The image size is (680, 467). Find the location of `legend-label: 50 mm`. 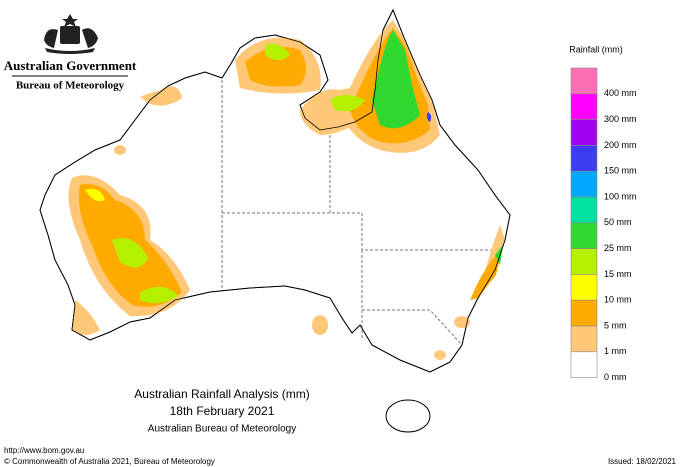

legend-label: 50 mm is located at coordinates (618, 222).